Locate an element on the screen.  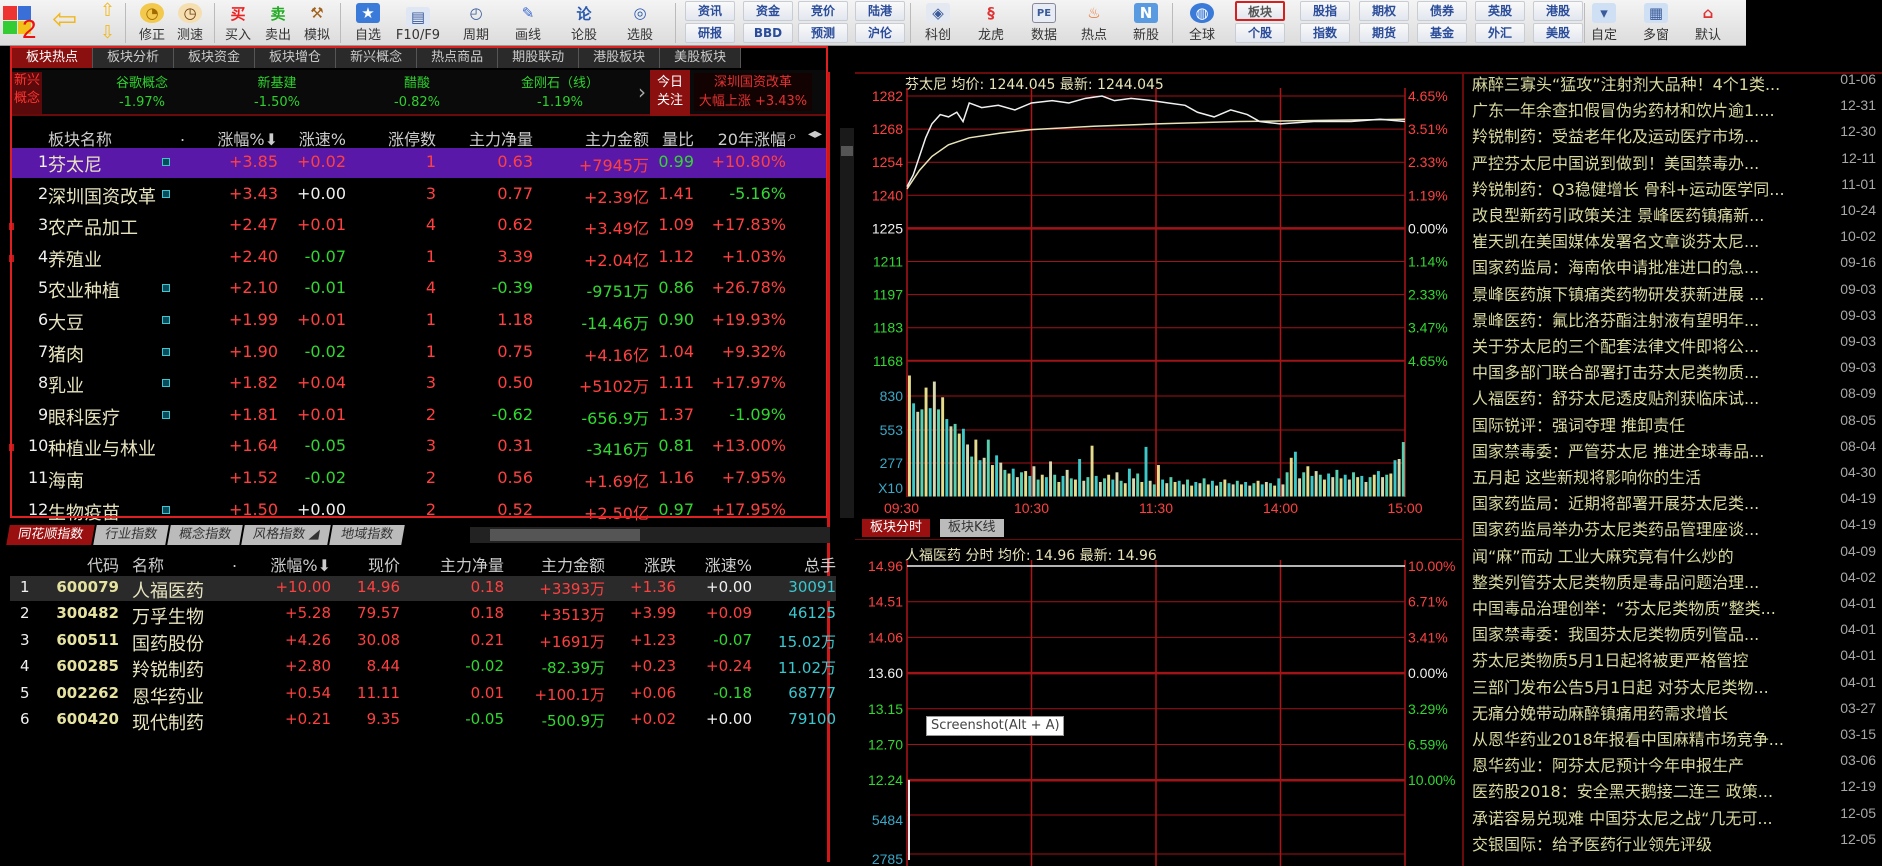
news-item: 广东一年余查扣假冒伪劣药材和饮片逾1.... 12-31 is located at coordinates (1675, 110).